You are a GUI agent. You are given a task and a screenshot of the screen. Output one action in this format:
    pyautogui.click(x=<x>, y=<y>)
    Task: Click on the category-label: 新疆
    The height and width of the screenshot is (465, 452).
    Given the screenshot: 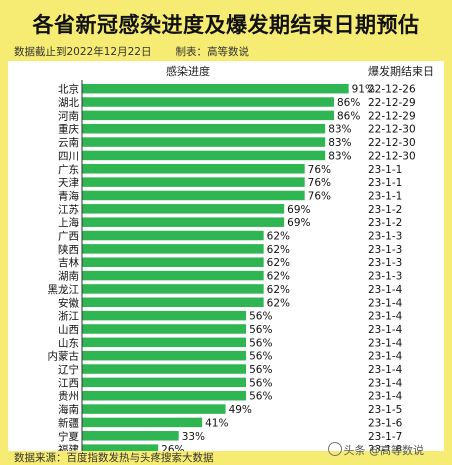 What is the action you would take?
    pyautogui.click(x=68, y=422)
    